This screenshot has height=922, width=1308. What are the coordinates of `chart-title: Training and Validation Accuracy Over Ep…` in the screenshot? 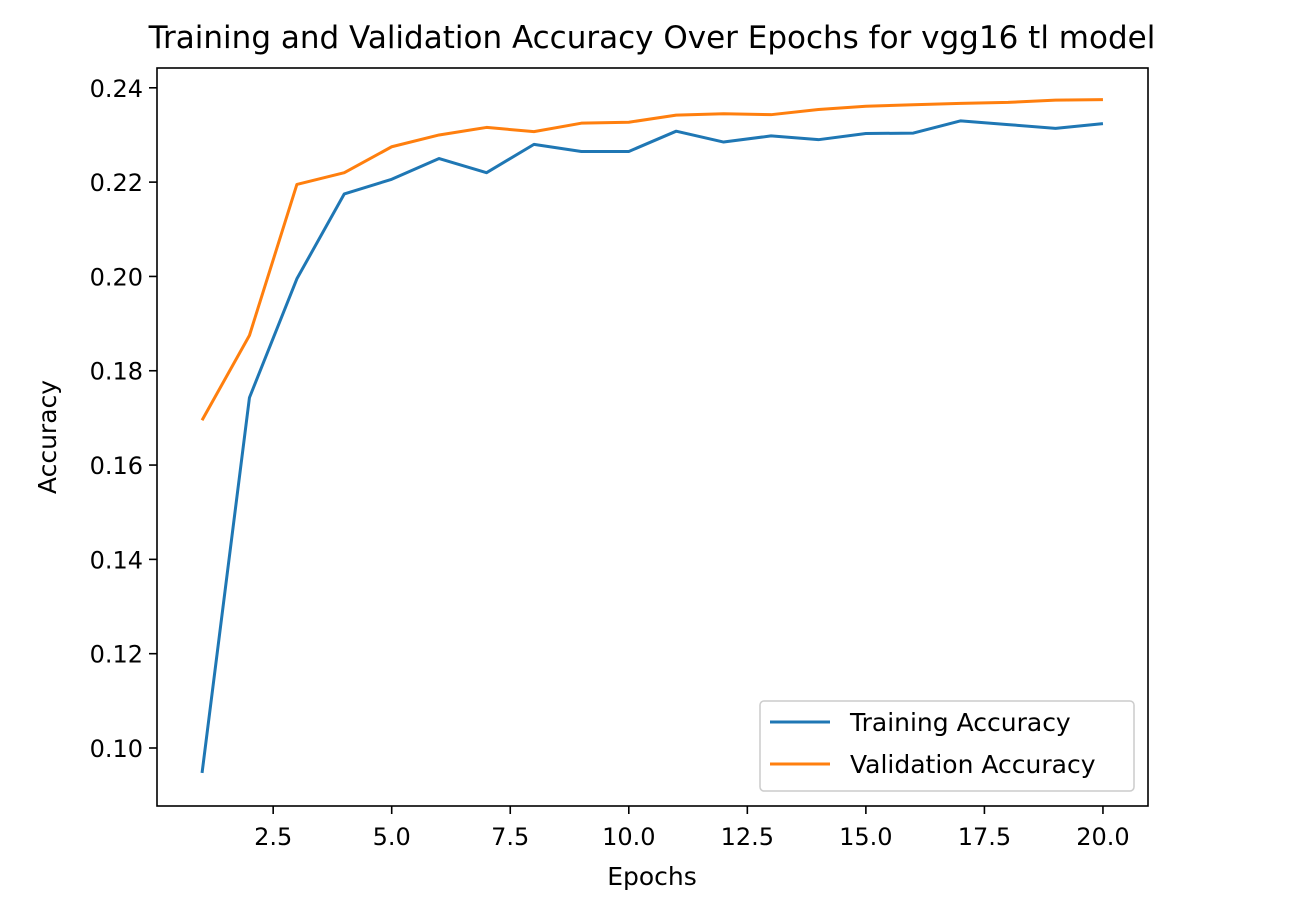 It's located at (652, 38).